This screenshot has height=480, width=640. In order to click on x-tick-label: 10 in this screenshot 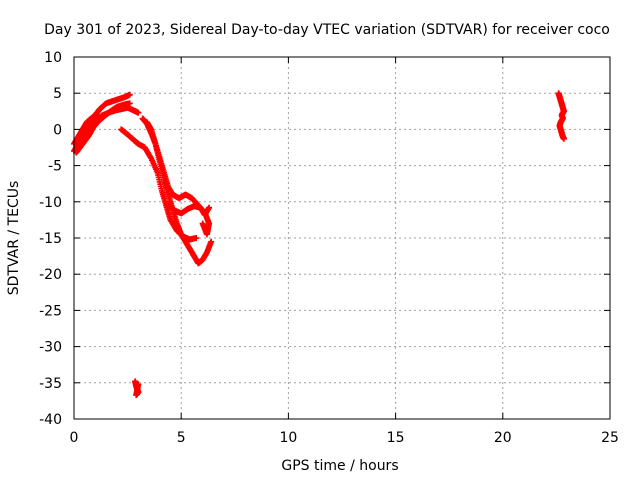, I will do `click(288, 438)`.